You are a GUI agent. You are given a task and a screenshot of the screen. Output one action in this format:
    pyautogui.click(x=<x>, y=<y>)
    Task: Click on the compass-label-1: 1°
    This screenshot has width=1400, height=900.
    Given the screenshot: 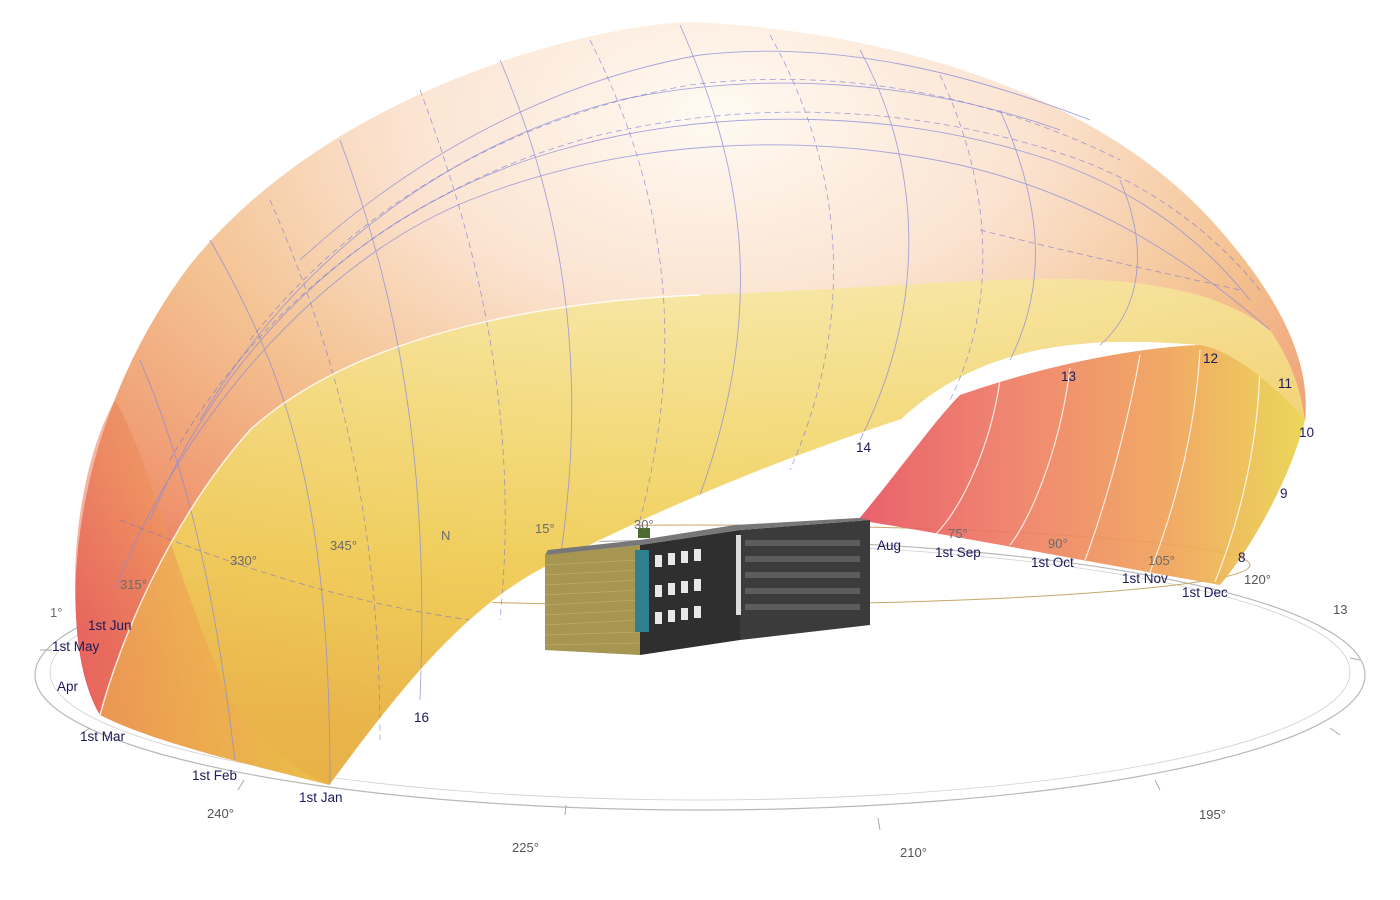 What is the action you would take?
    pyautogui.click(x=56, y=612)
    